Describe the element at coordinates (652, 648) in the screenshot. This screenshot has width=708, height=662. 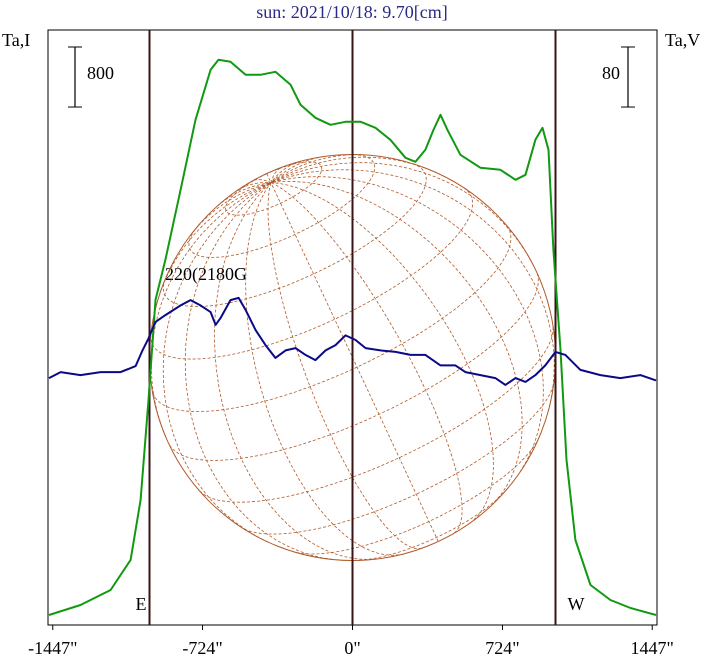
I see `x-tick-label: 1447"` at that location.